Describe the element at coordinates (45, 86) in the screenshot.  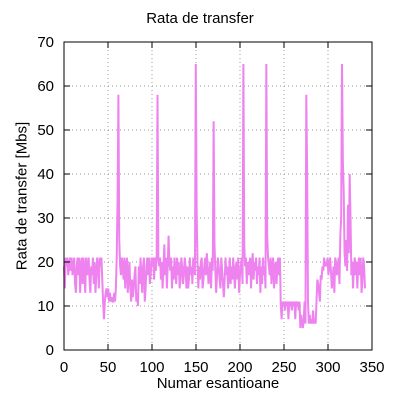
I see `y-tick-label: 60` at that location.